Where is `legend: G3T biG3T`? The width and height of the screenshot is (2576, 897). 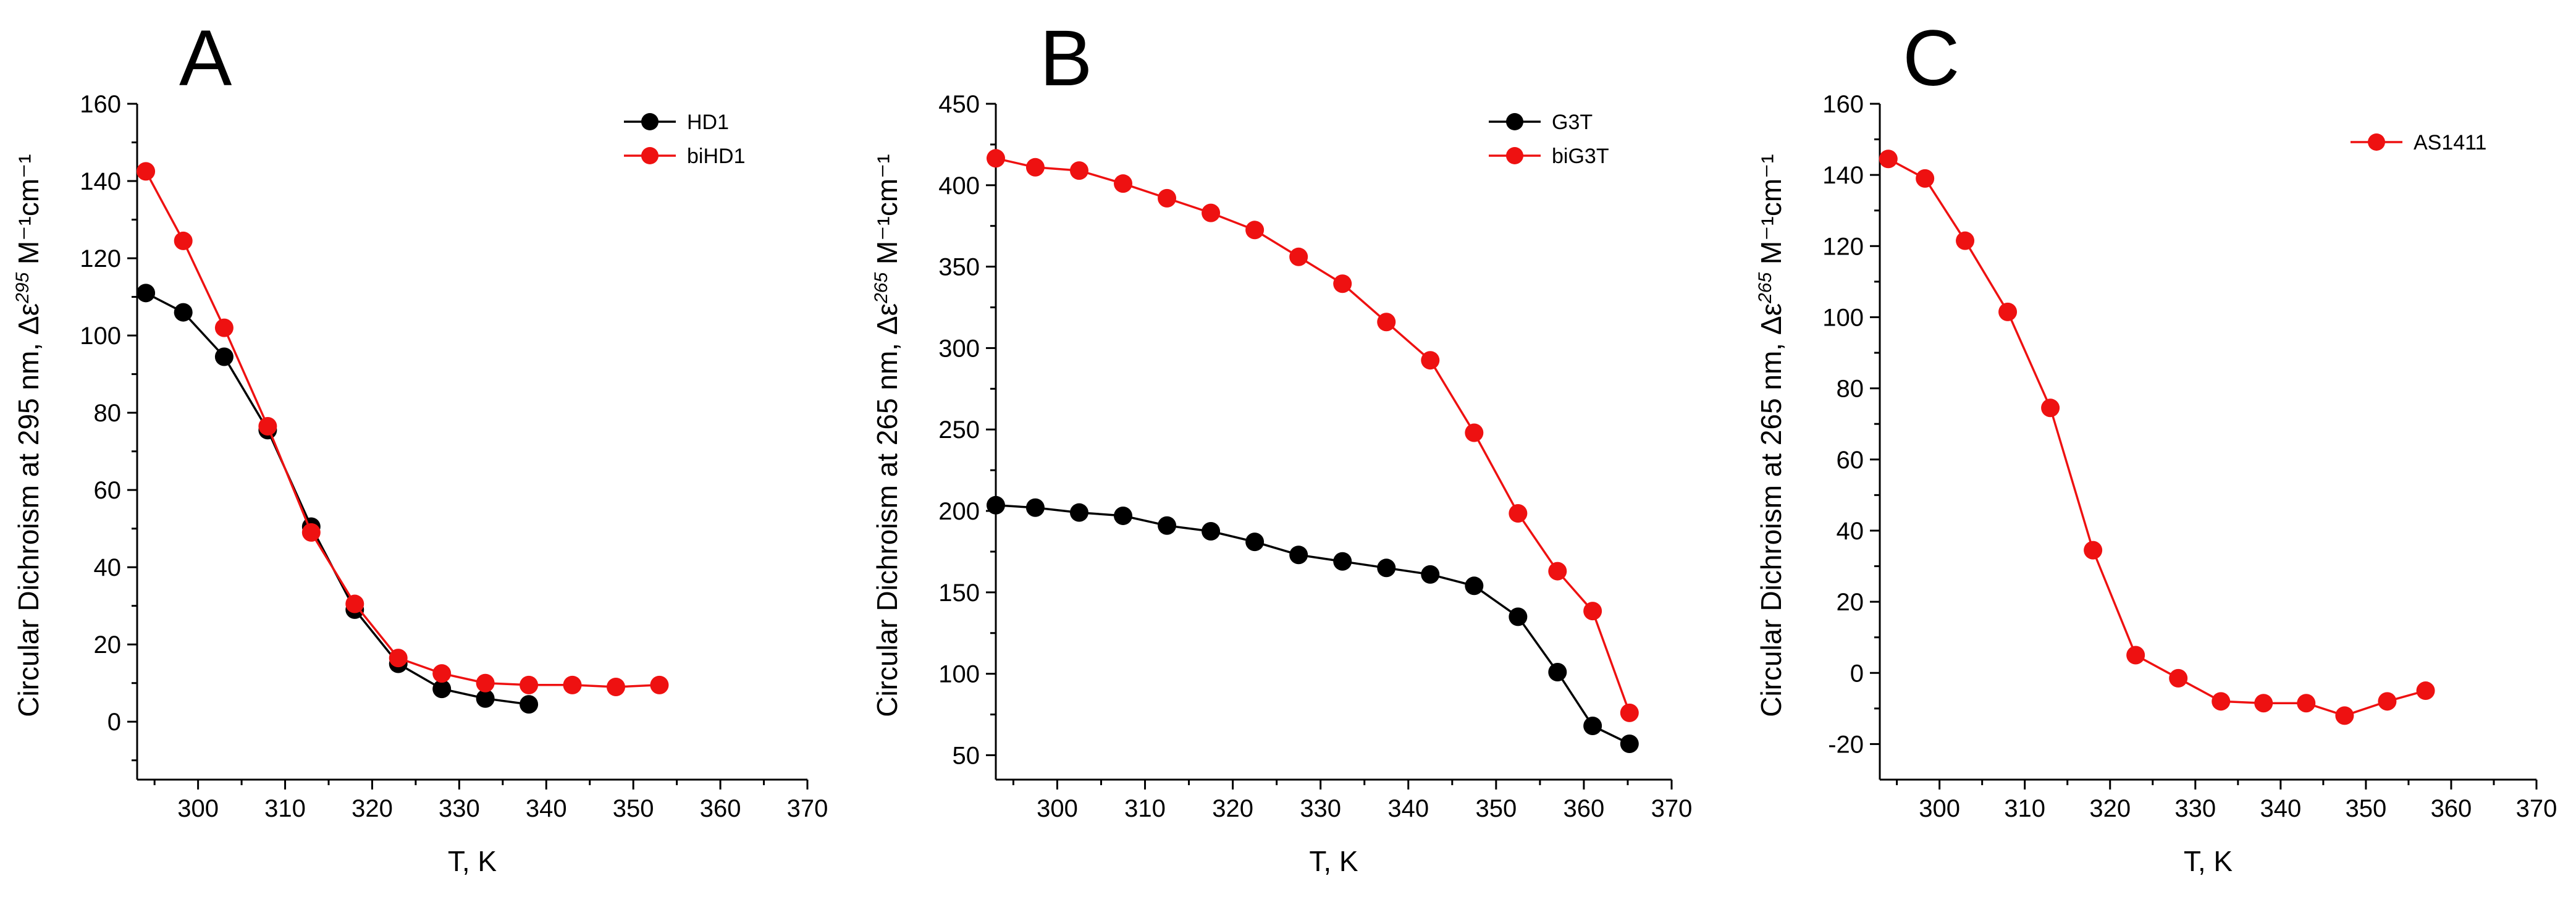 legend: G3T biG3T is located at coordinates (1549, 139).